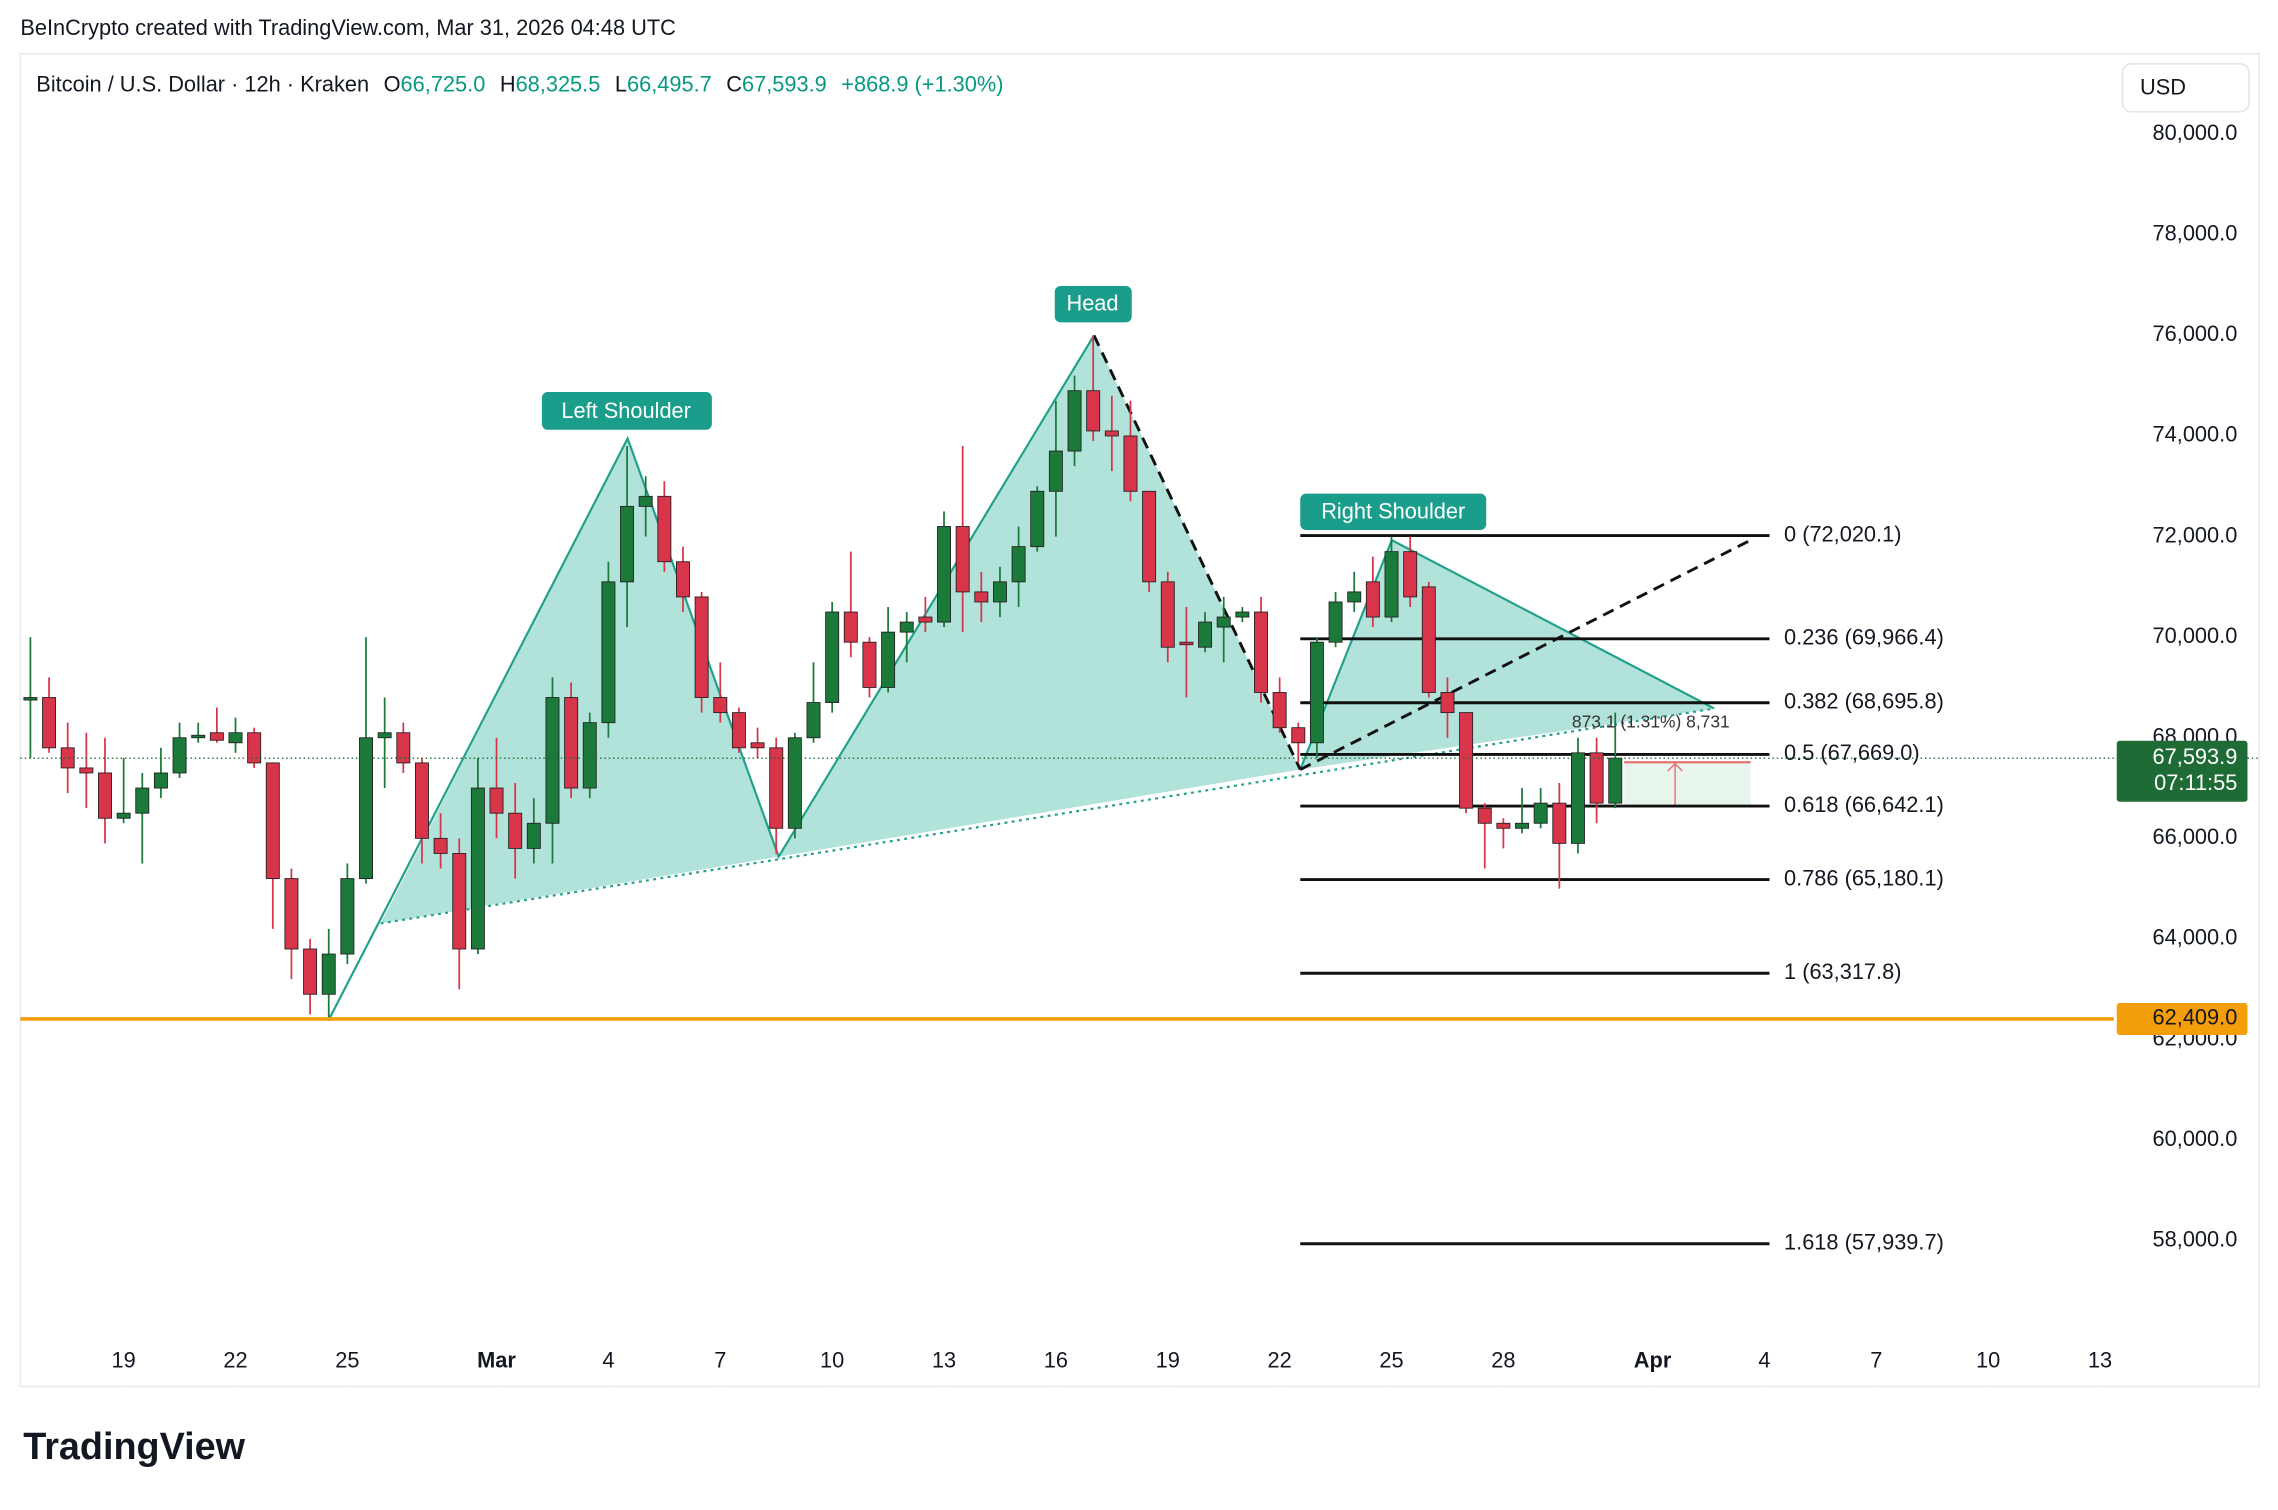 The image size is (2278, 1510). Describe the element at coordinates (508, 83) in the screenshot. I see `ohlc-key: H` at that location.